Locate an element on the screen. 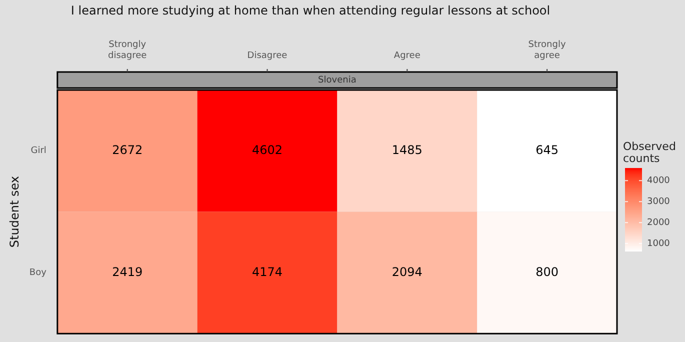 Image resolution: width=685 pixels, height=342 pixels. y-tick-label: Girl is located at coordinates (38, 151).